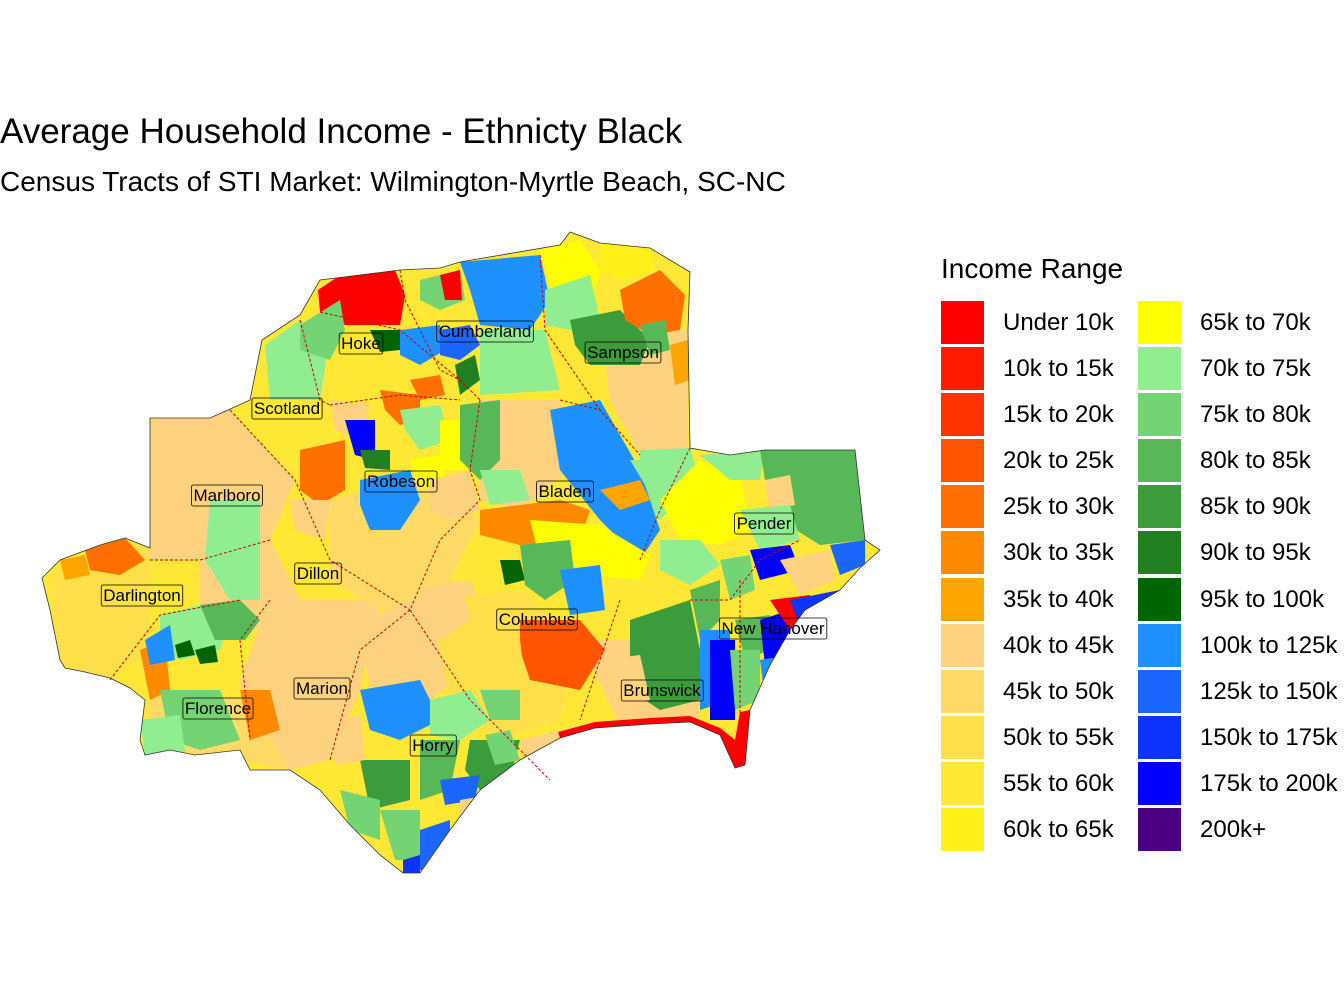  I want to click on legend-label: 25k to 30k, so click(1058, 507).